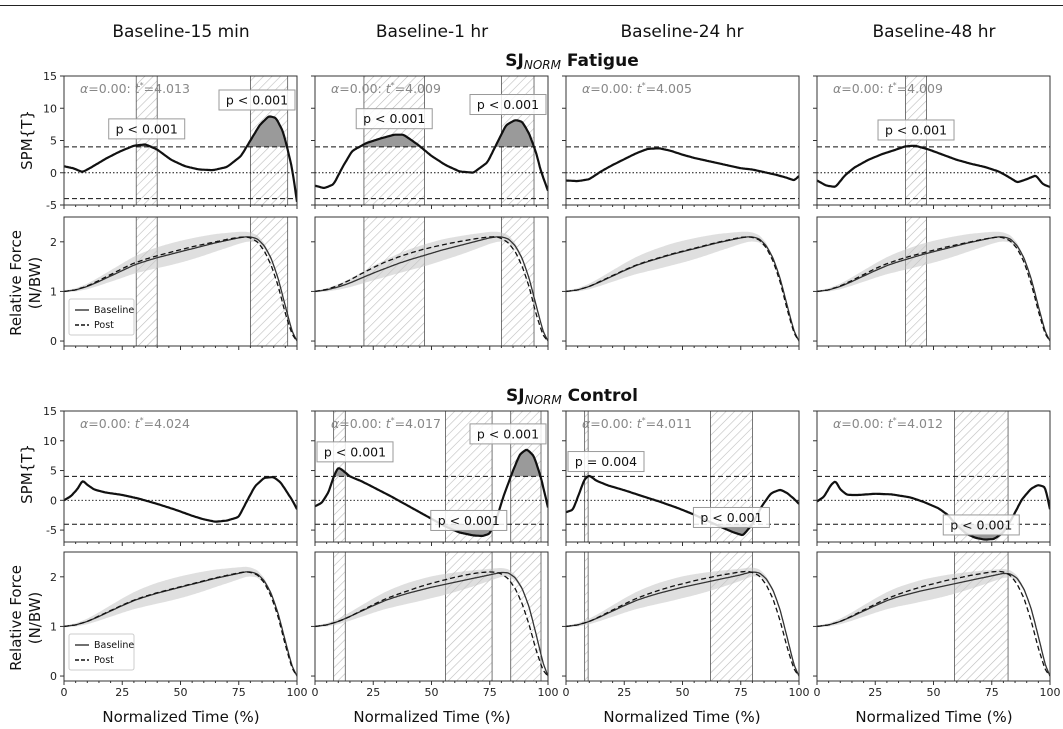  What do you see at coordinates (180, 32) in the screenshot?
I see `column-title-1: Baseline-15 min` at bounding box center [180, 32].